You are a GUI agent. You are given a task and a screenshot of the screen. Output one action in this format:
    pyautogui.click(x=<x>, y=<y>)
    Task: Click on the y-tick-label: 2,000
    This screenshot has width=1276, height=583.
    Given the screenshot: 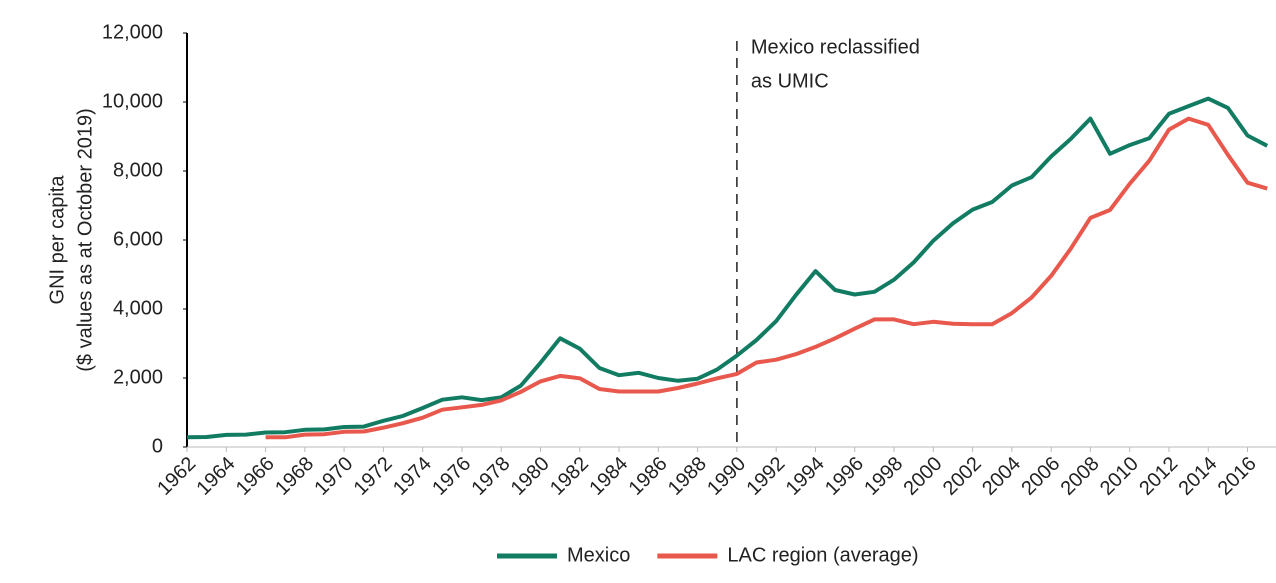 What is the action you would take?
    pyautogui.click(x=138, y=377)
    